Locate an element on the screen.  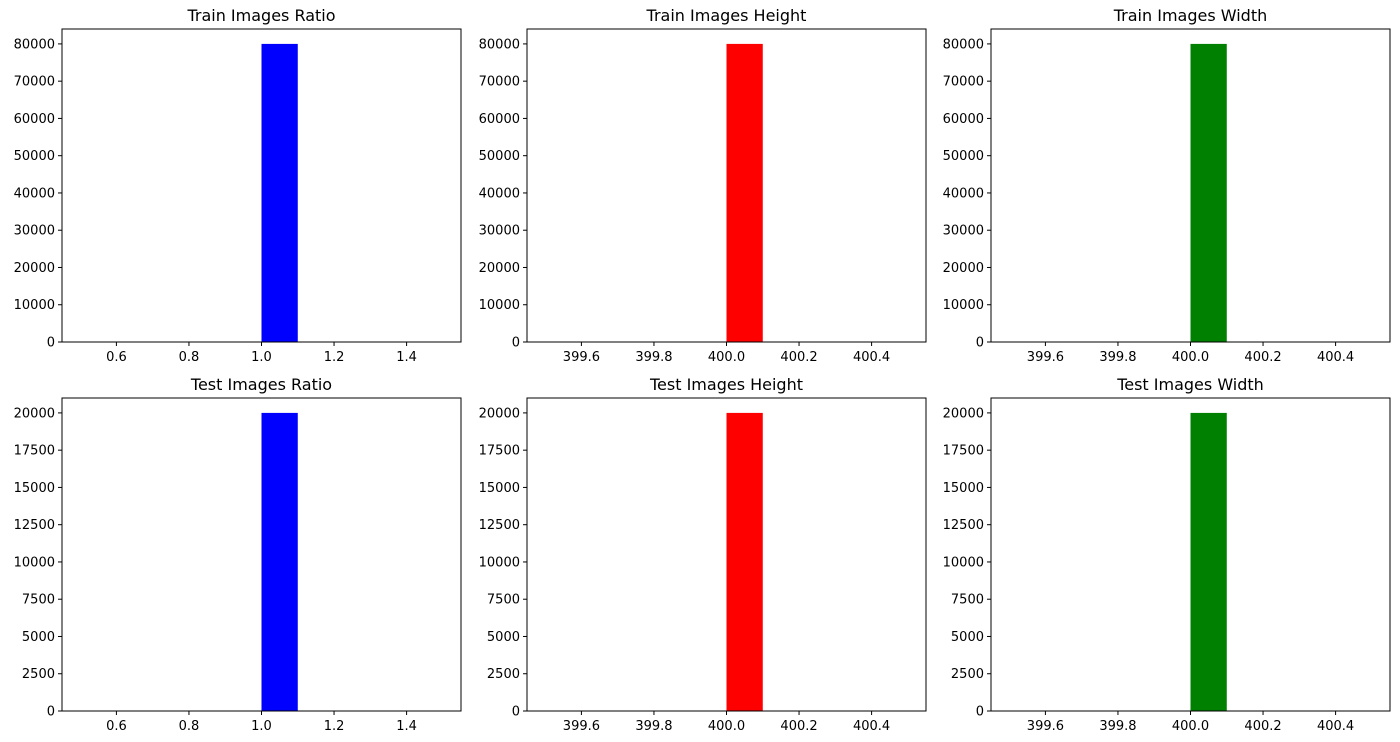
chart-title: Test Images Height is located at coordinates (726, 384).